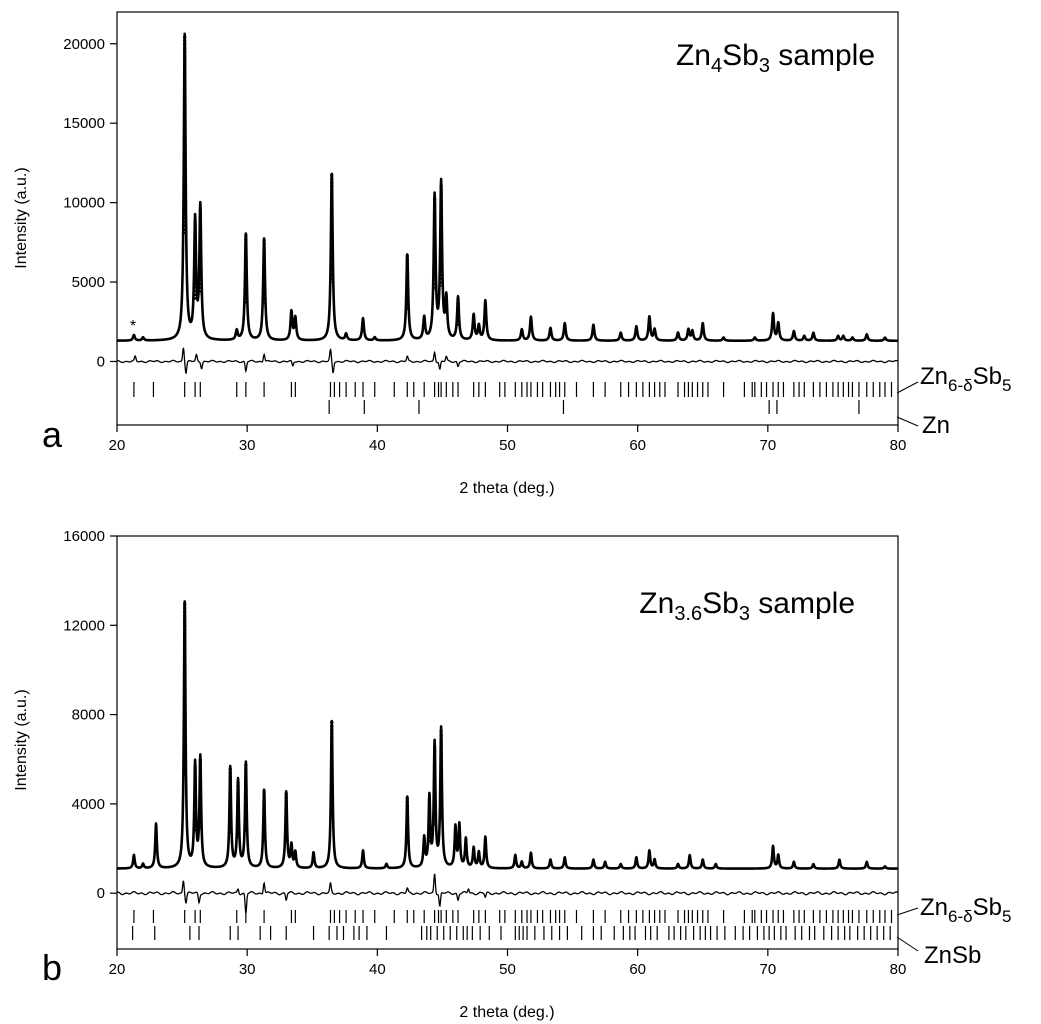  I want to click on panel-letter-b: b, so click(52, 967).